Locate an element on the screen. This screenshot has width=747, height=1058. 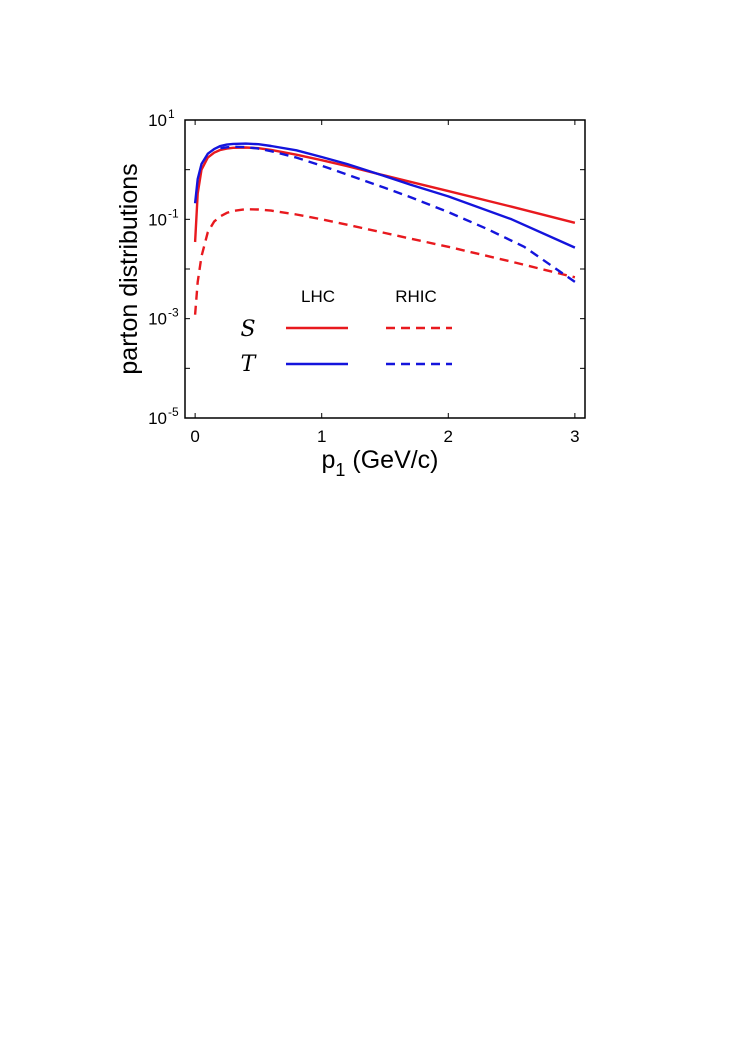
series-lines is located at coordinates (384, 228).